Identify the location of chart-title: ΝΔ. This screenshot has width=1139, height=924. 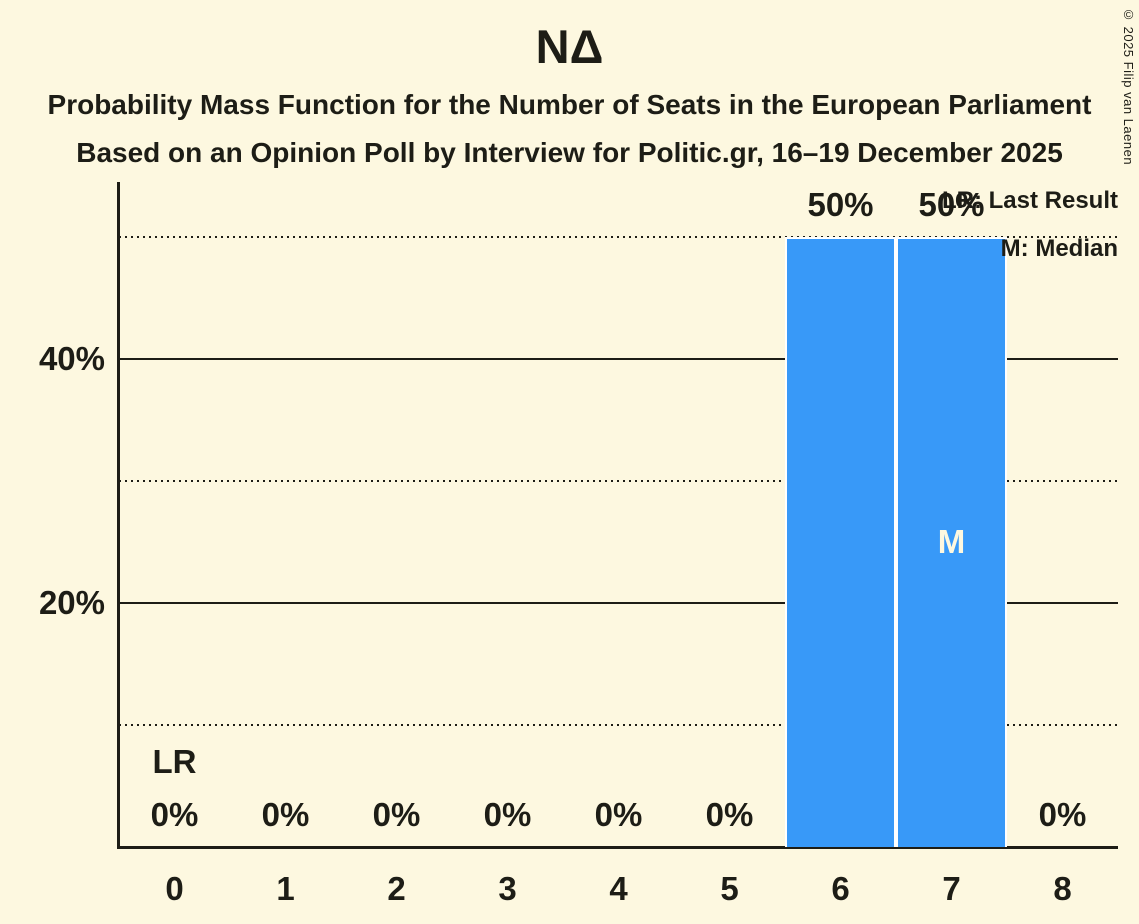
(569, 46).